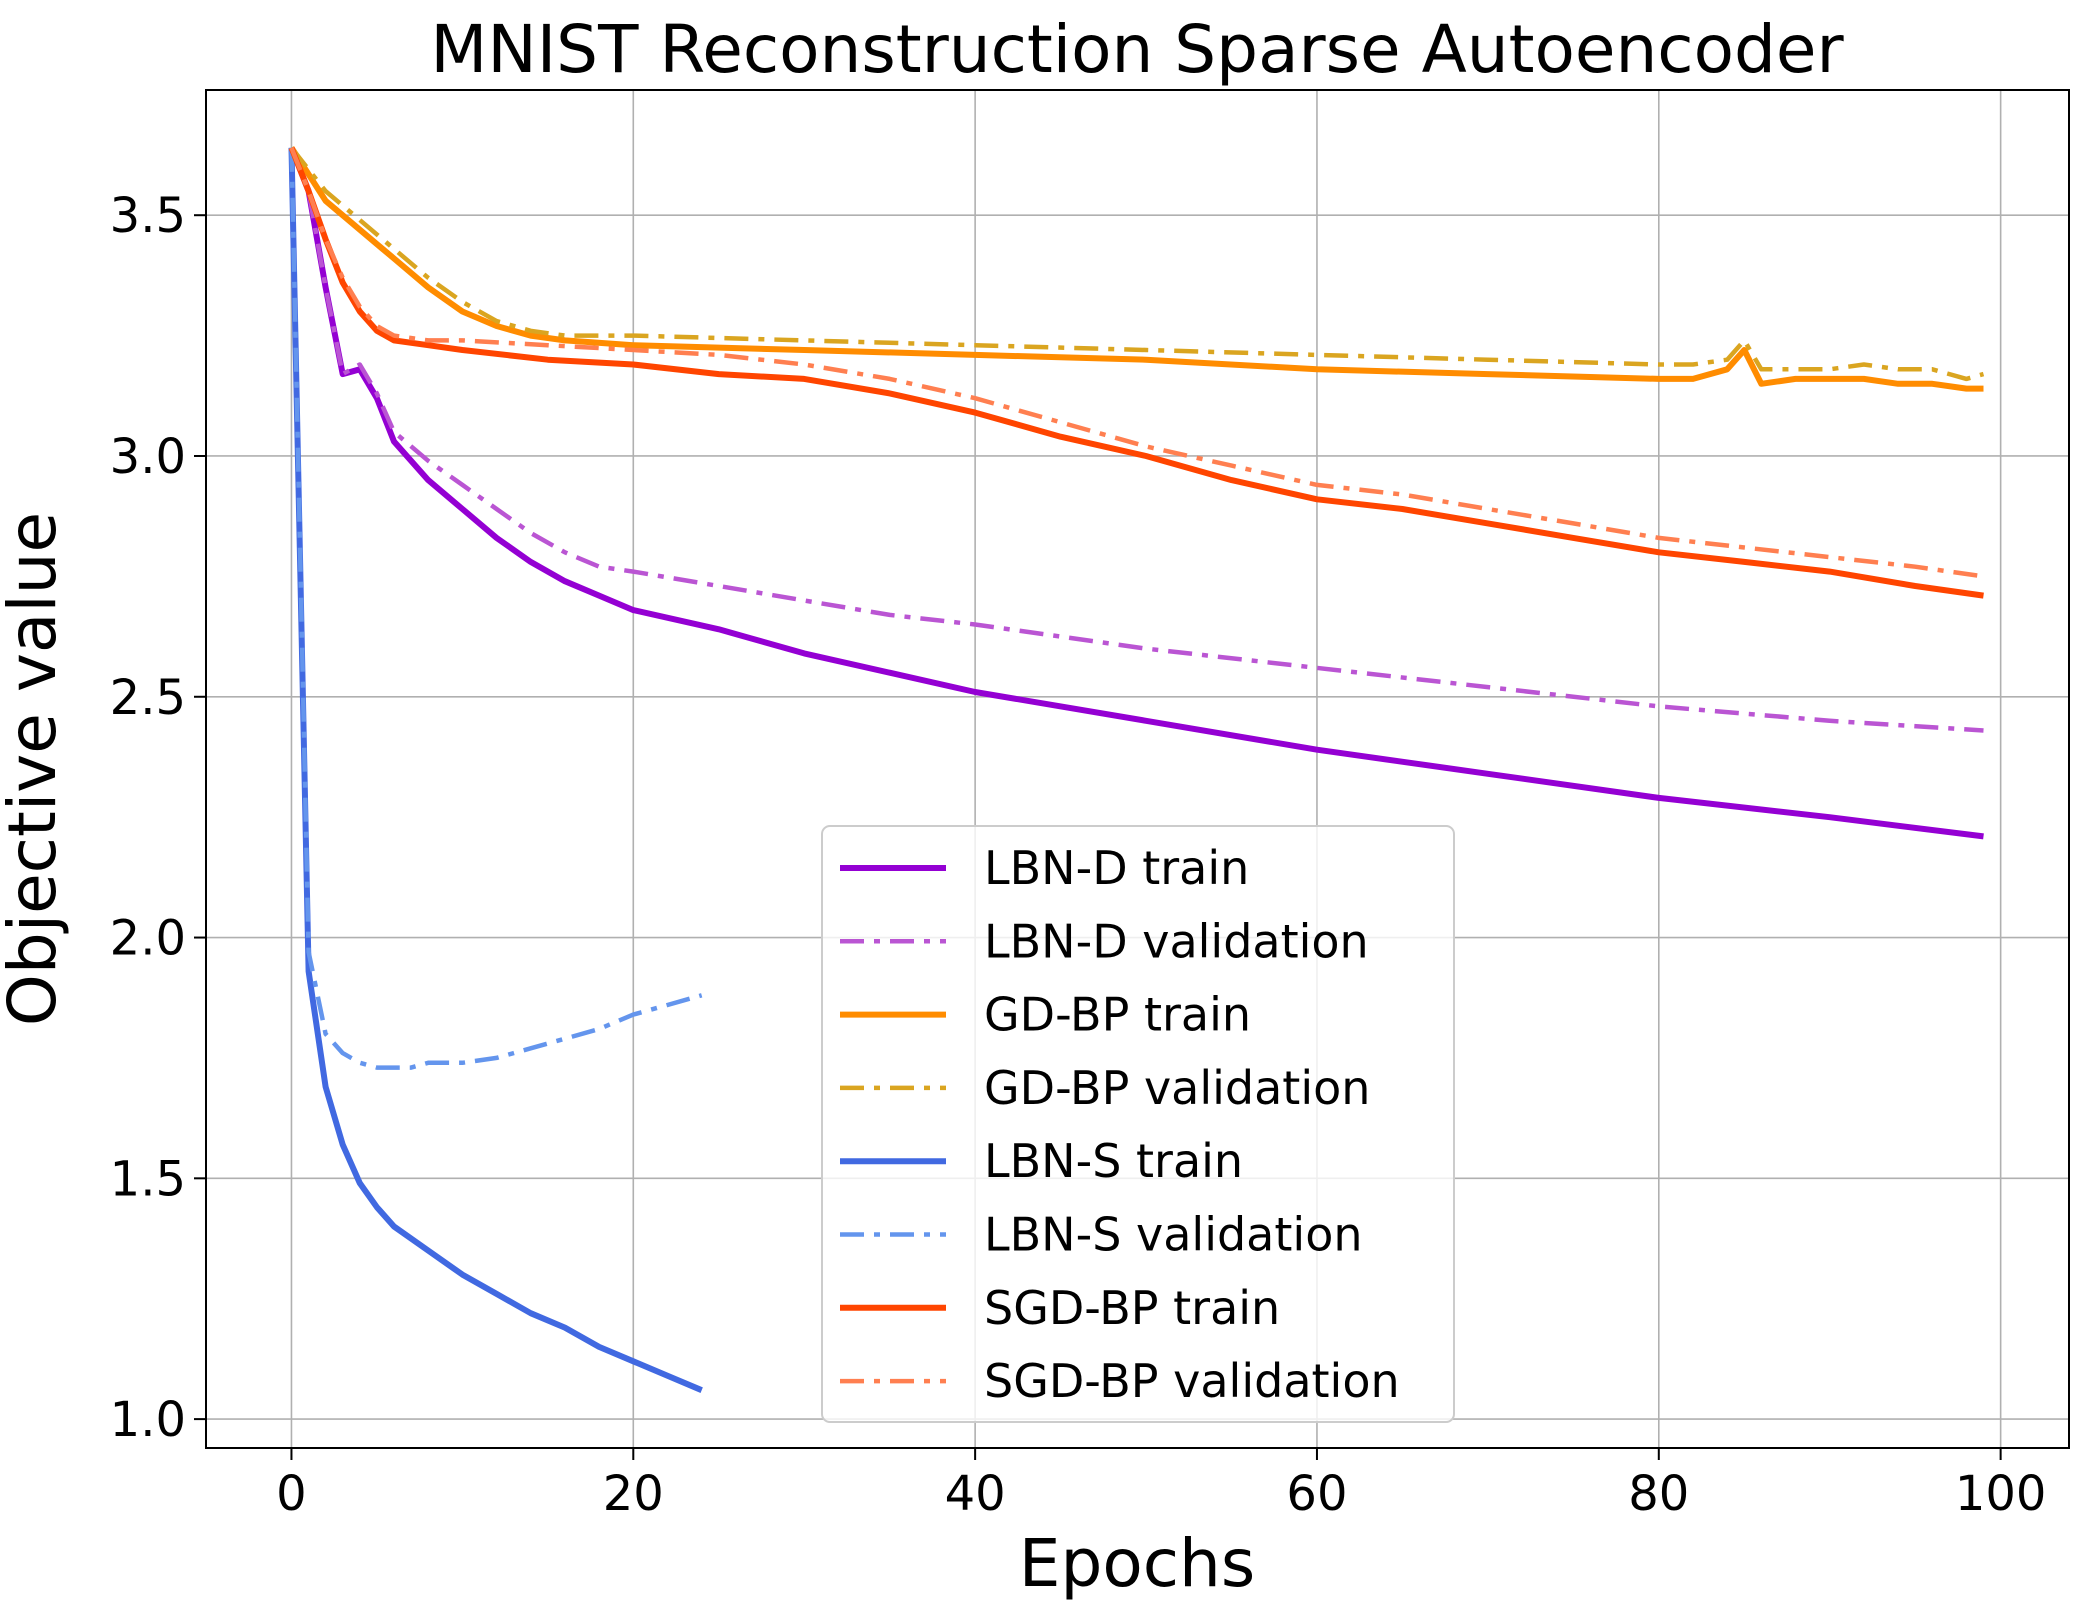  What do you see at coordinates (1192, 1381) in the screenshot?
I see `legend-label-sgd-bp-validation: SGD-BP validation` at bounding box center [1192, 1381].